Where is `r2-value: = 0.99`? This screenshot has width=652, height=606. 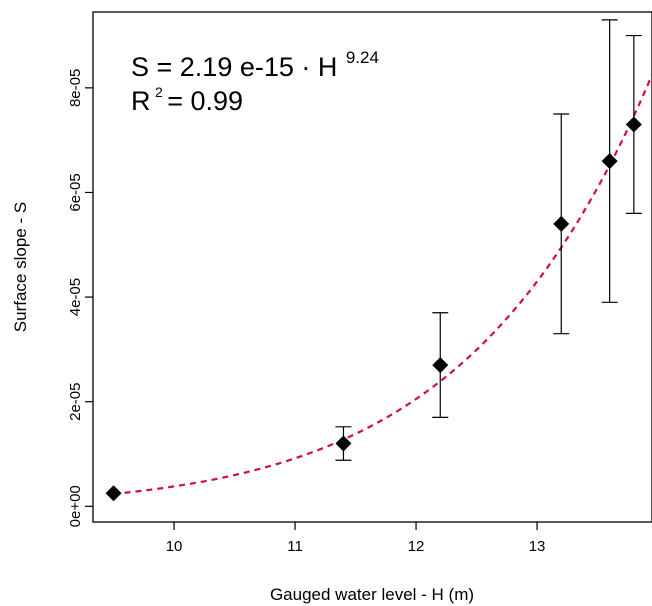
r2-value: = 0.99 is located at coordinates (205, 101).